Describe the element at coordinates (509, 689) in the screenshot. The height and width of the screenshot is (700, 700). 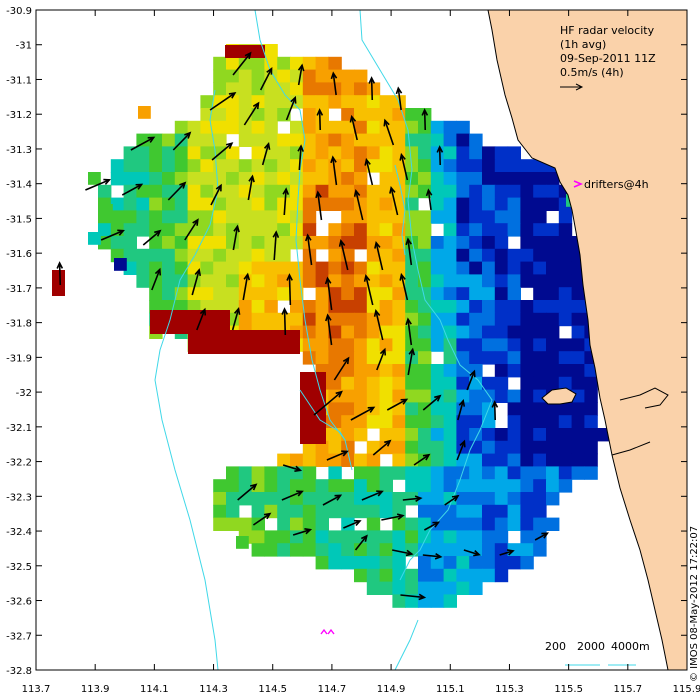
I see `lon-tick-label: 115.3` at that location.